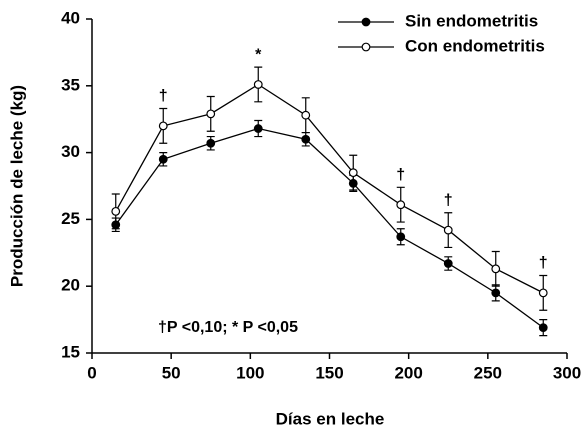 The image size is (585, 435). I want to click on x-tick-label: 50, so click(171, 372).